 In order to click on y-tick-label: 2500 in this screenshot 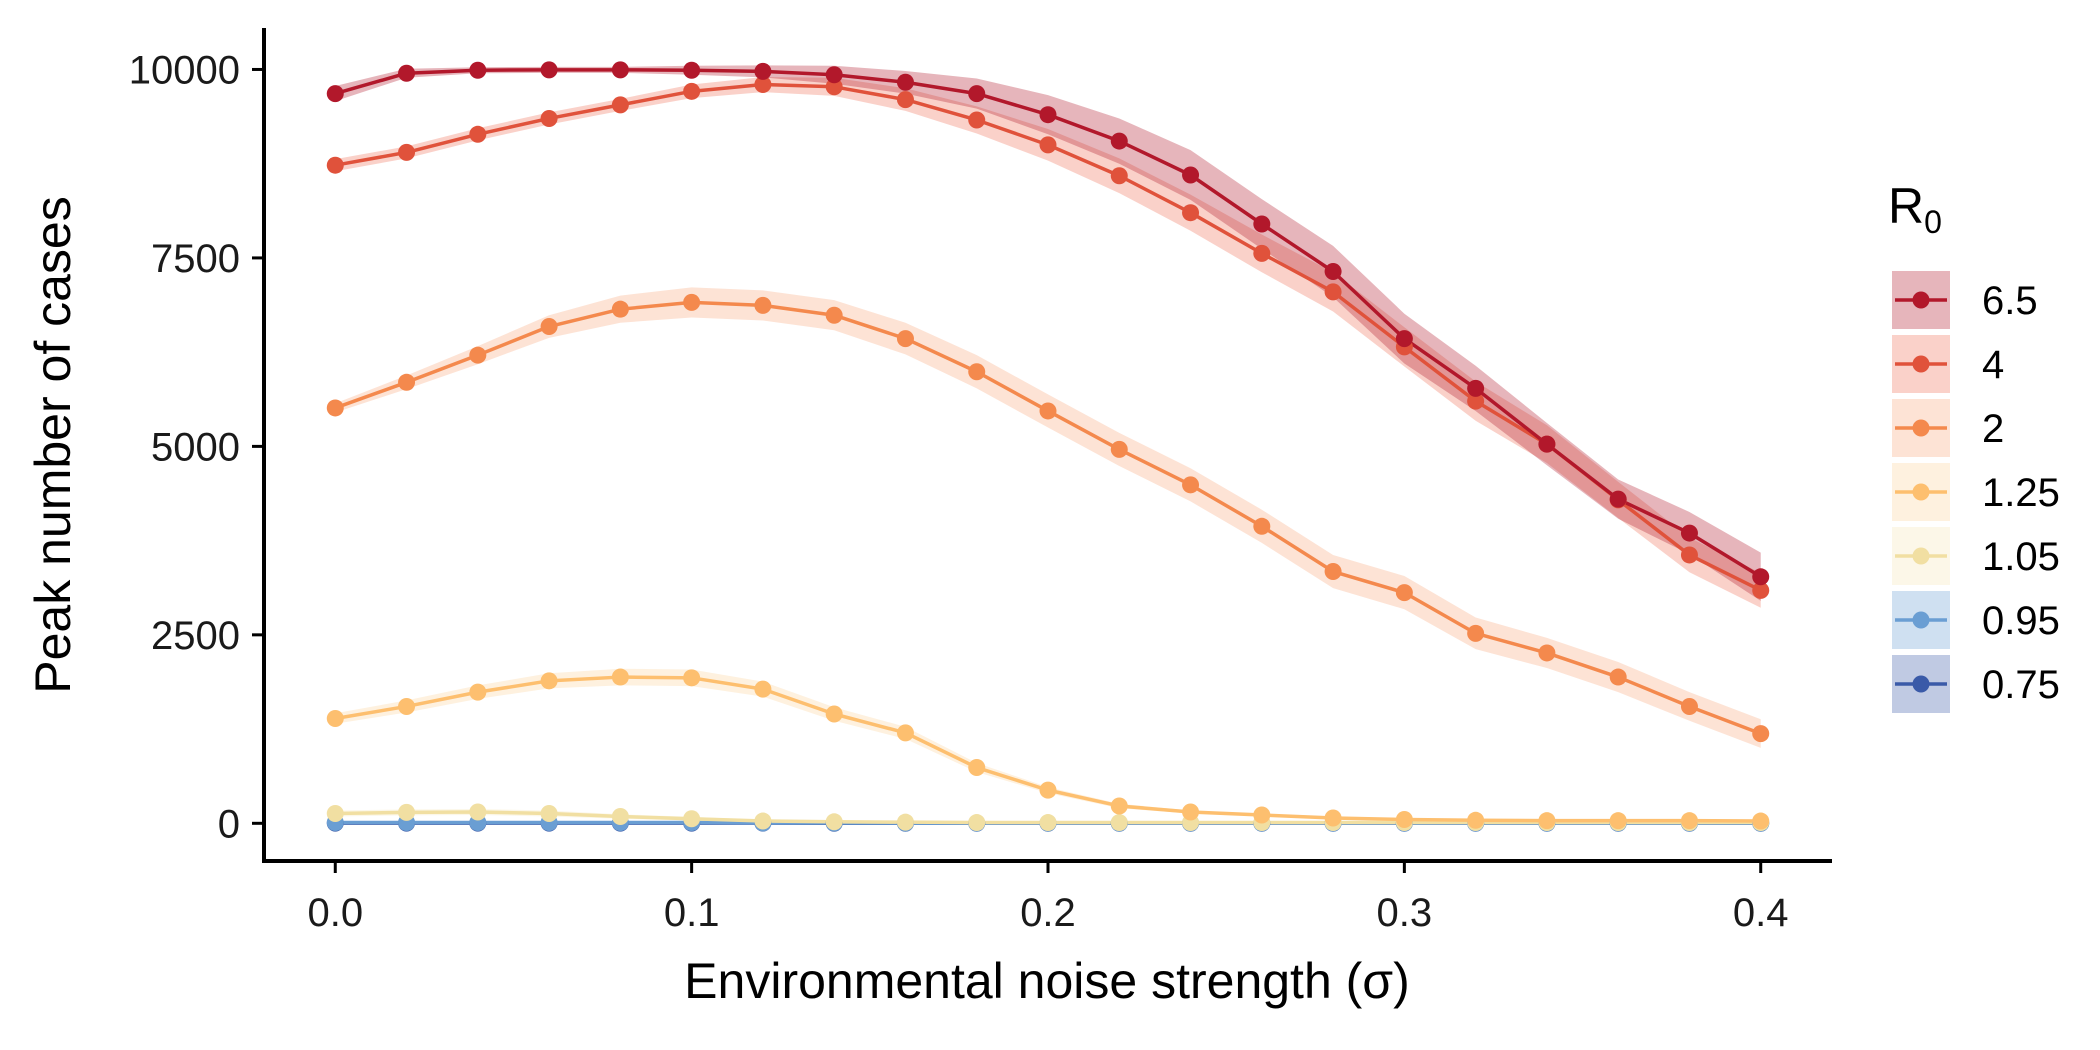, I will do `click(195, 636)`.